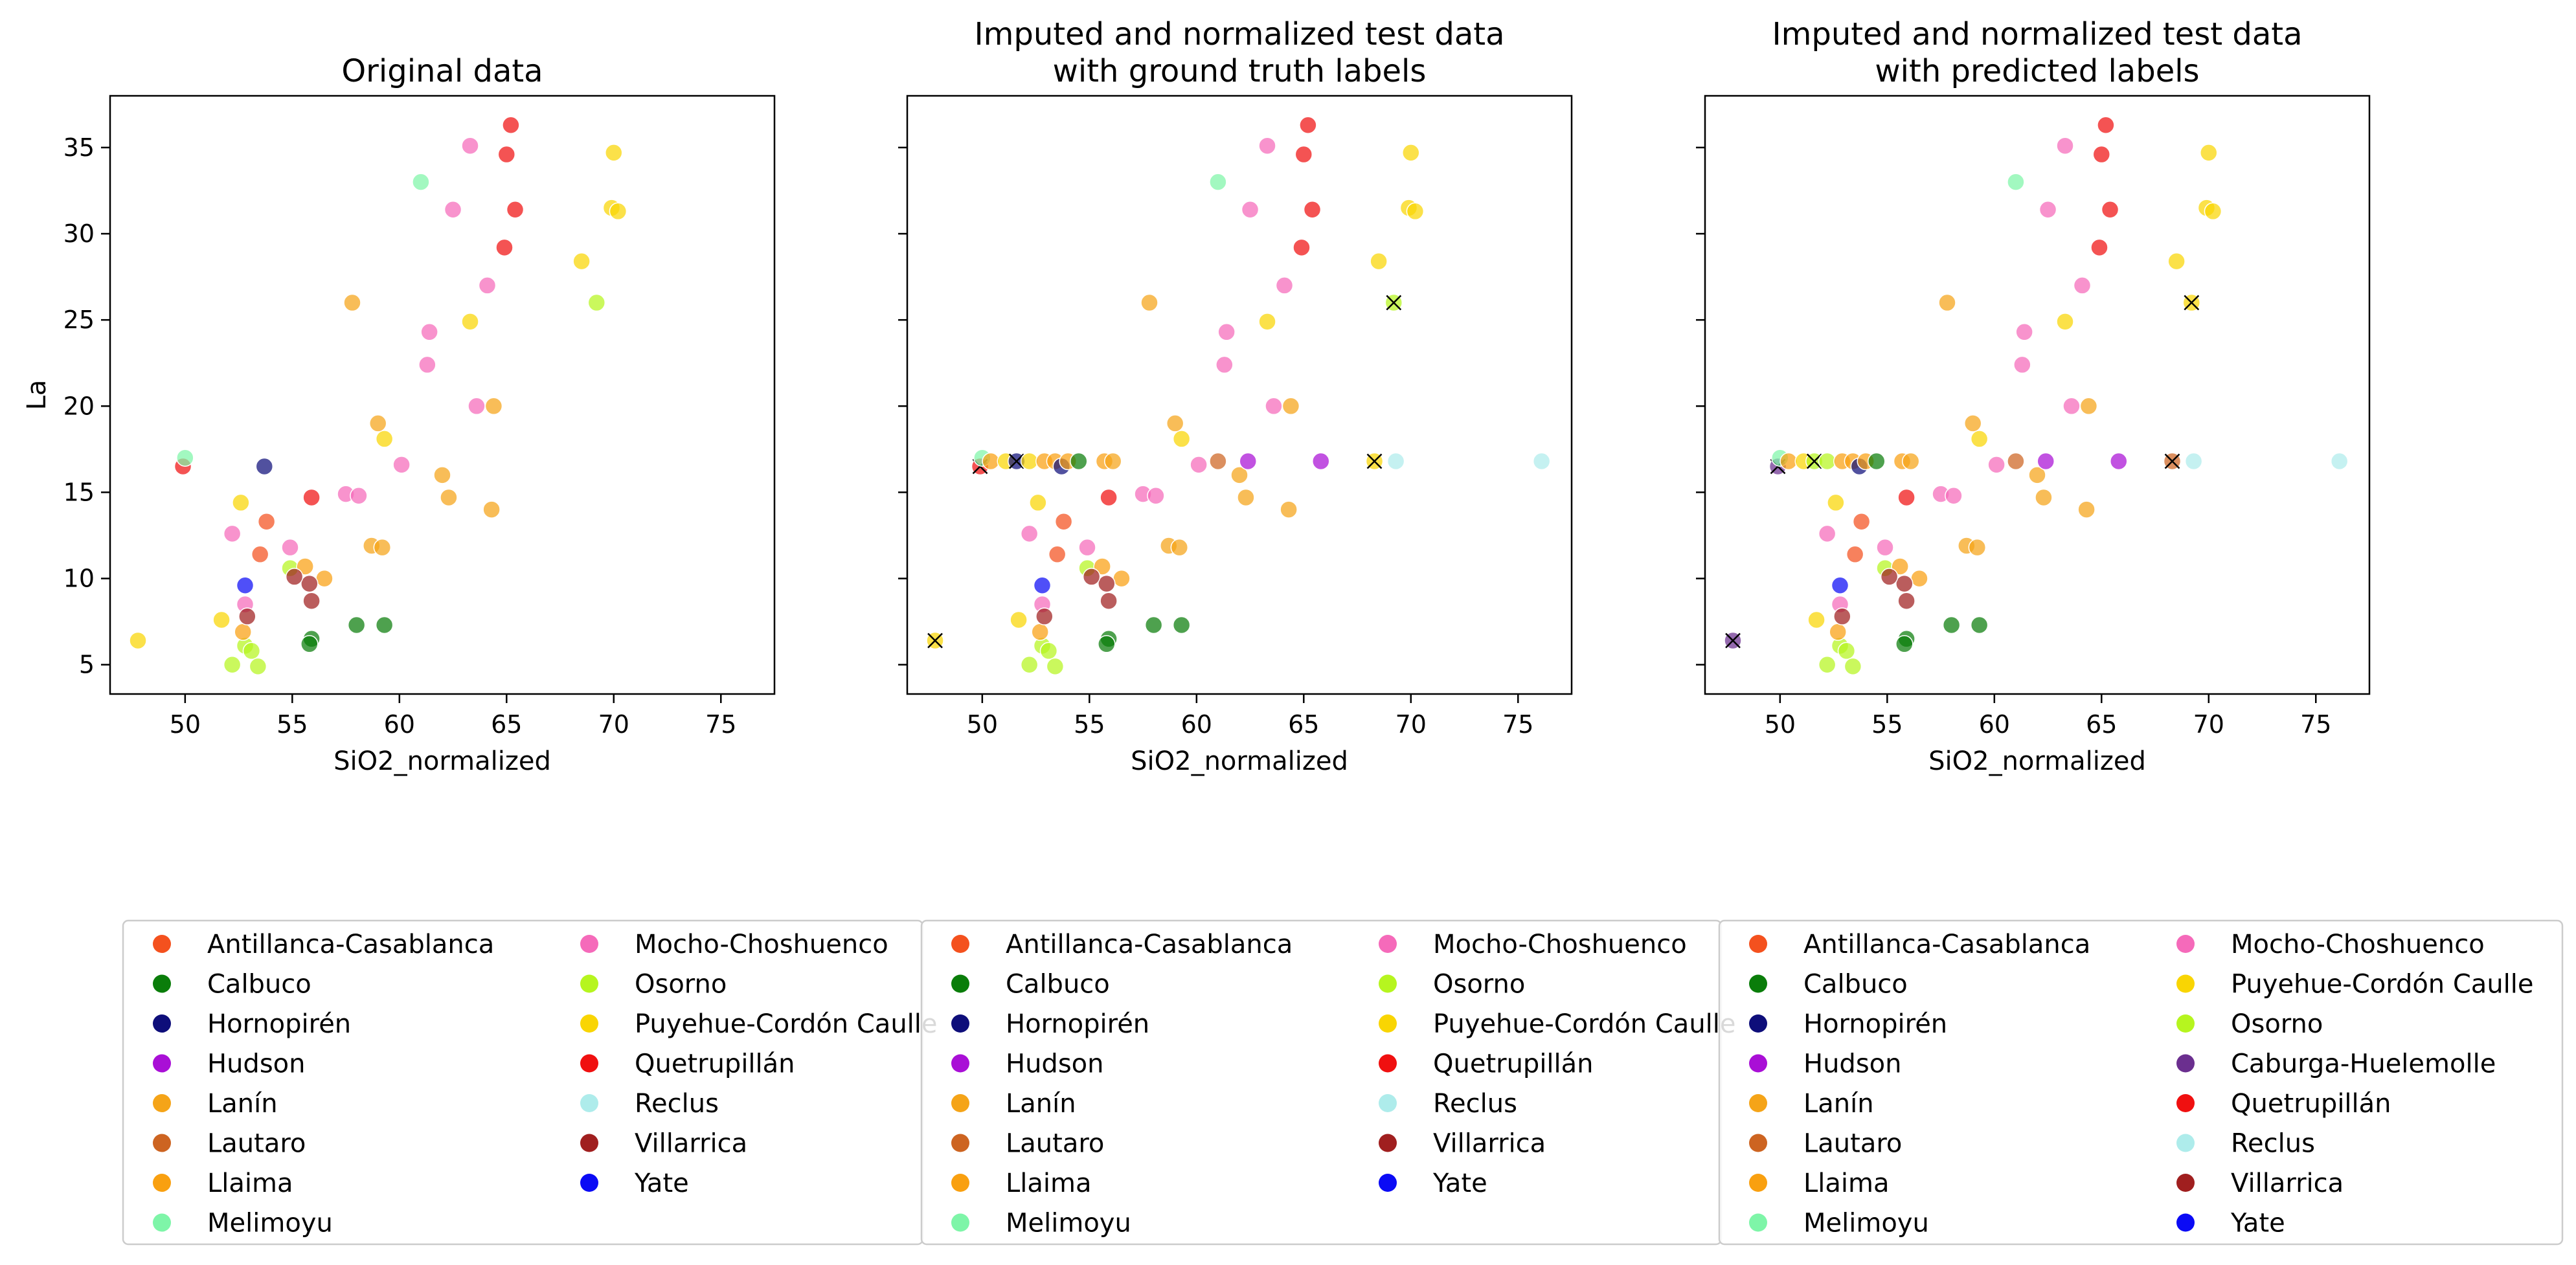 This screenshot has width=2576, height=1265. What do you see at coordinates (37, 395) in the screenshot?
I see `y-axis-label: La` at bounding box center [37, 395].